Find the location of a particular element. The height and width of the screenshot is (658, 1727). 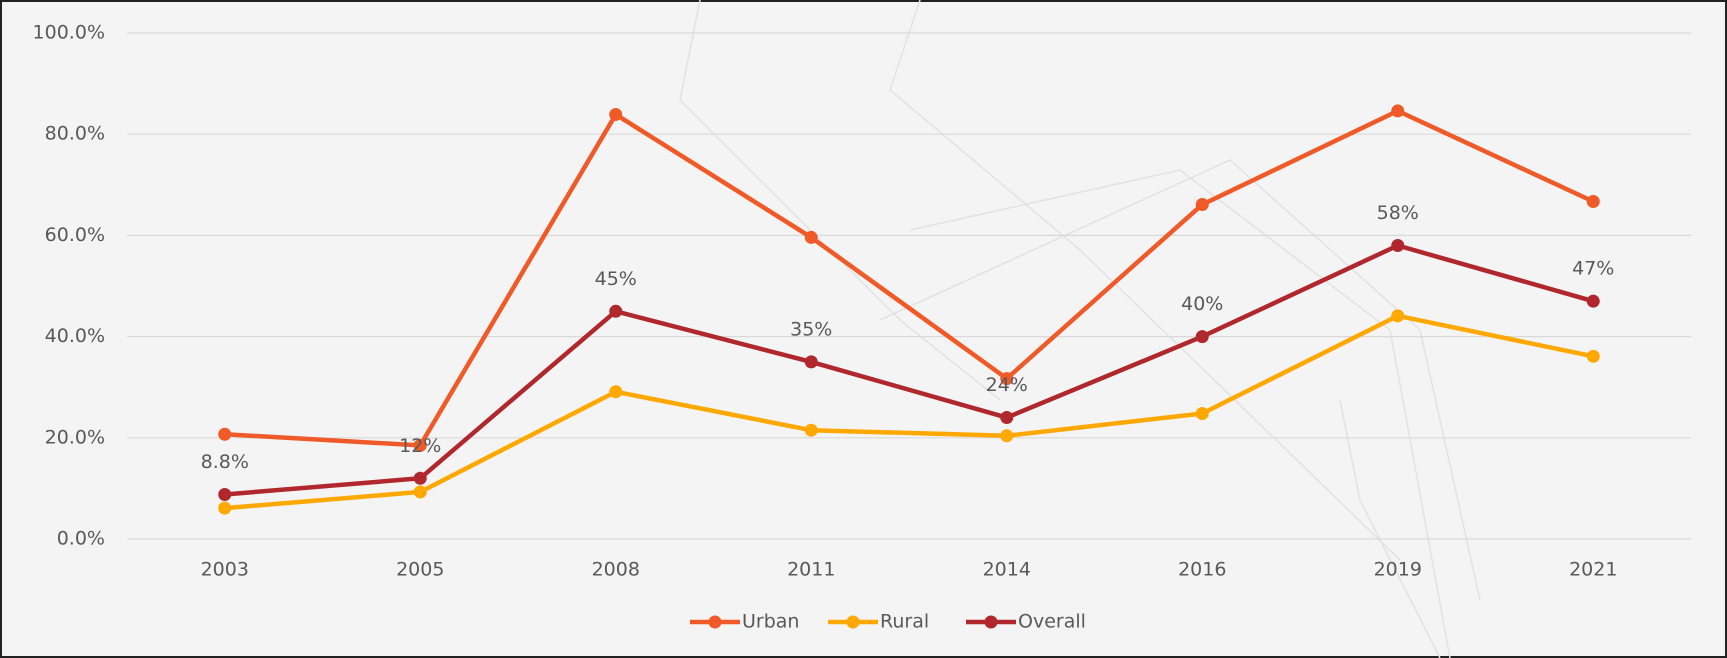

data-label: 40% is located at coordinates (1202, 304).